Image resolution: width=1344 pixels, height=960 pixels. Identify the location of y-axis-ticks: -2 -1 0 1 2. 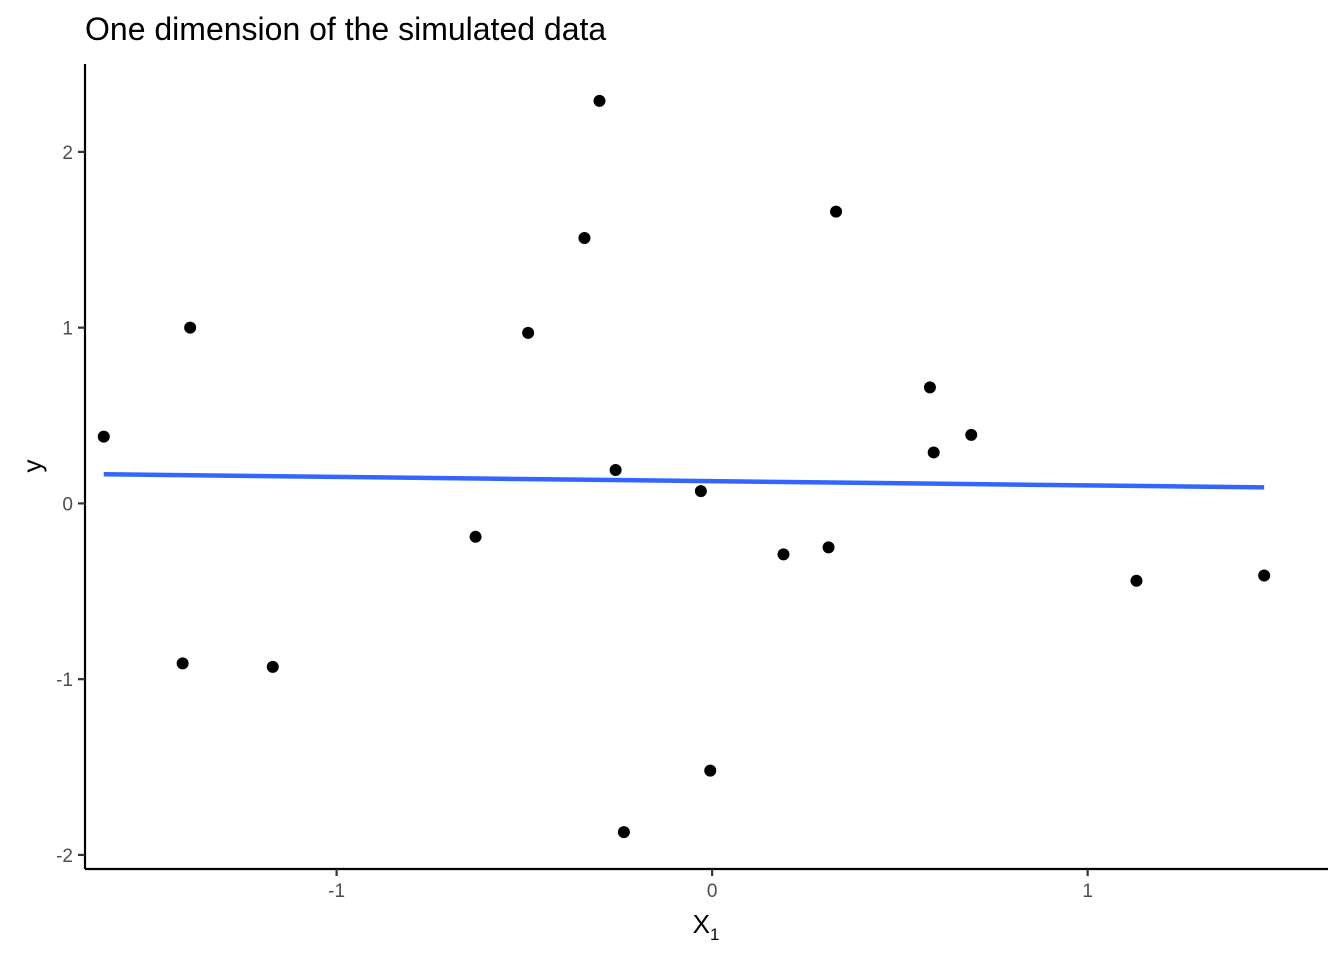
(70, 505).